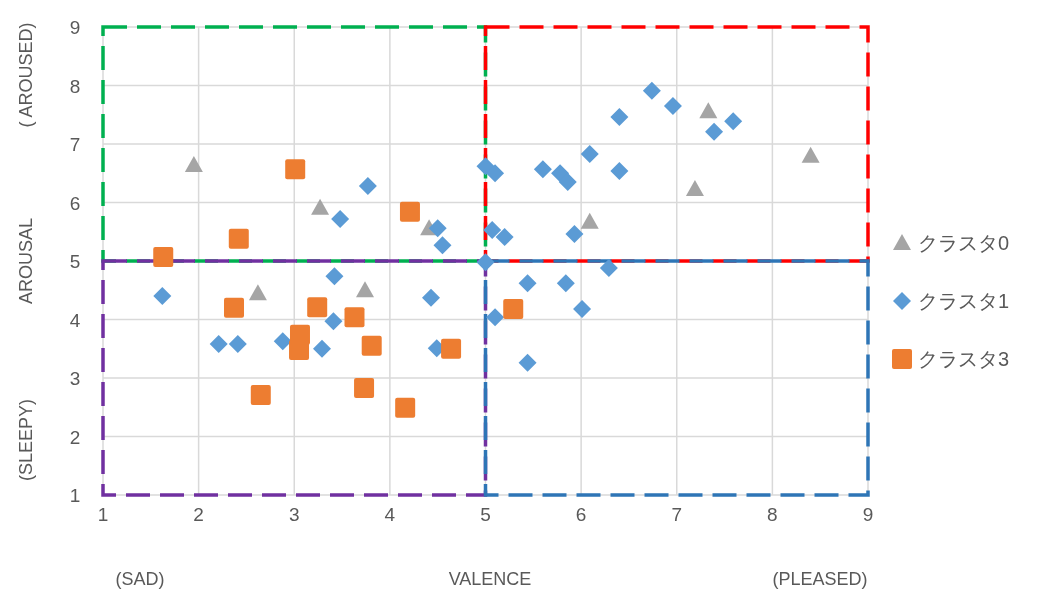 This screenshot has height=595, width=1045. Describe the element at coordinates (75, 203) in the screenshot. I see `y-tick-label: 6` at that location.